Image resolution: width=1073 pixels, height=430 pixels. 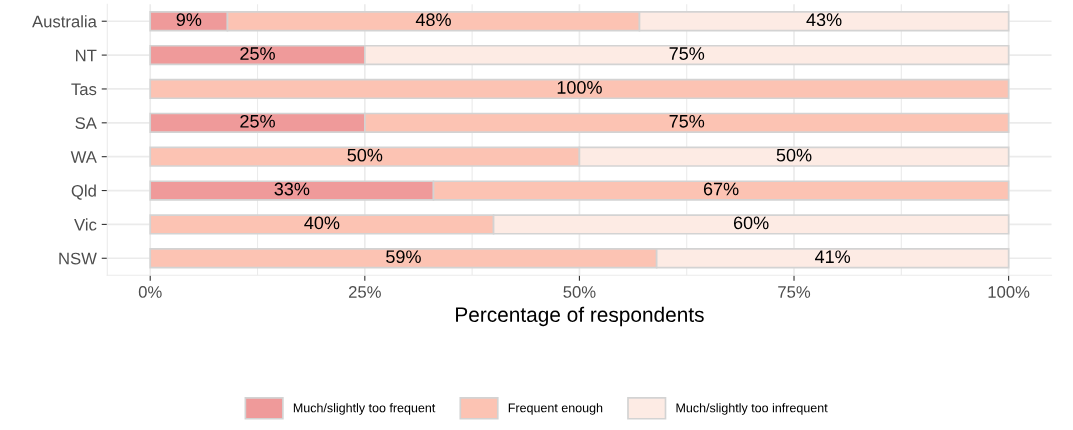 I want to click on y-tick-label: NSW, so click(x=78, y=258).